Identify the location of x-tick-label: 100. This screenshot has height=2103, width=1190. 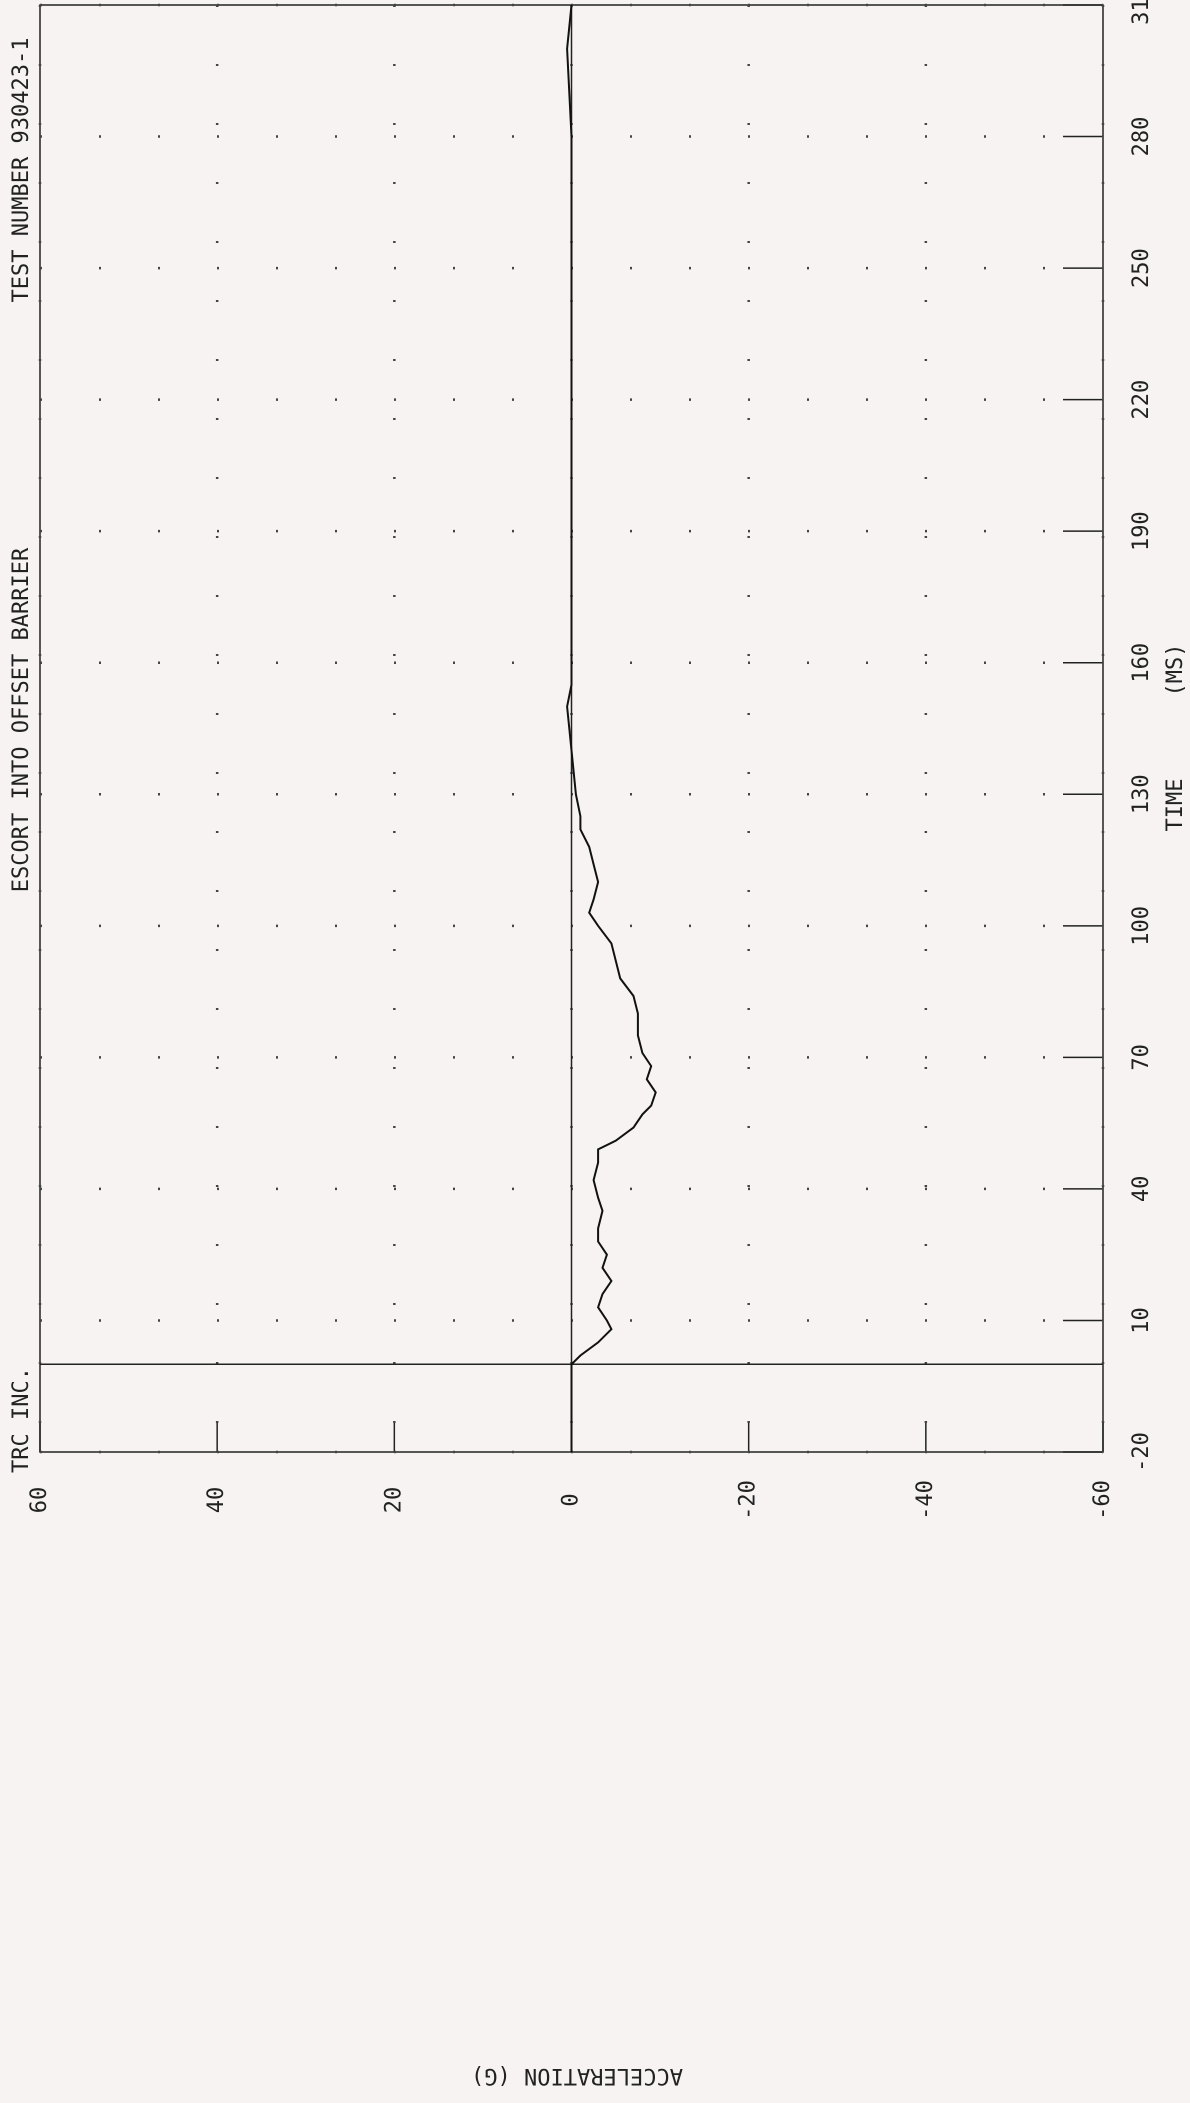
(1141, 926).